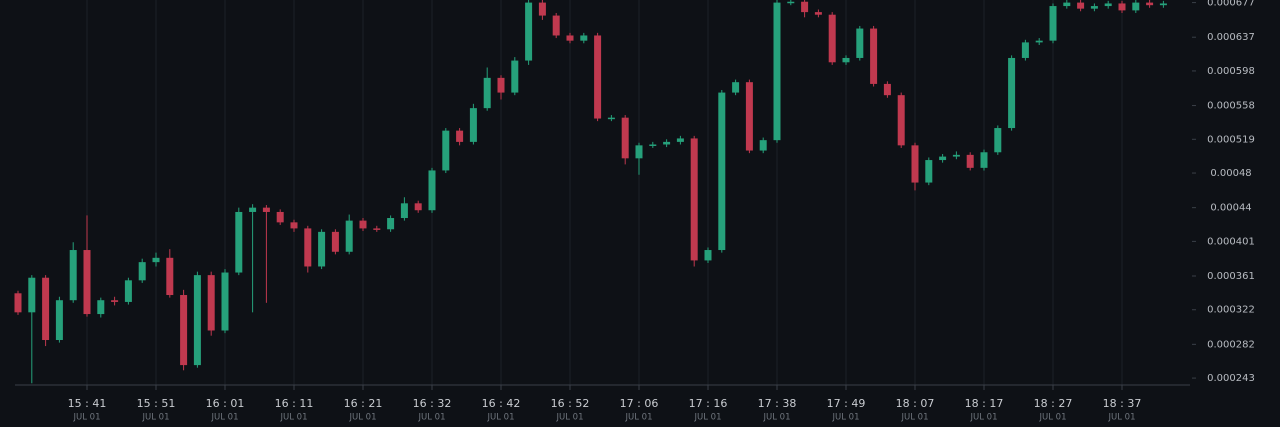  I want to click on x-tick-label: 17 : 16, so click(708, 403).